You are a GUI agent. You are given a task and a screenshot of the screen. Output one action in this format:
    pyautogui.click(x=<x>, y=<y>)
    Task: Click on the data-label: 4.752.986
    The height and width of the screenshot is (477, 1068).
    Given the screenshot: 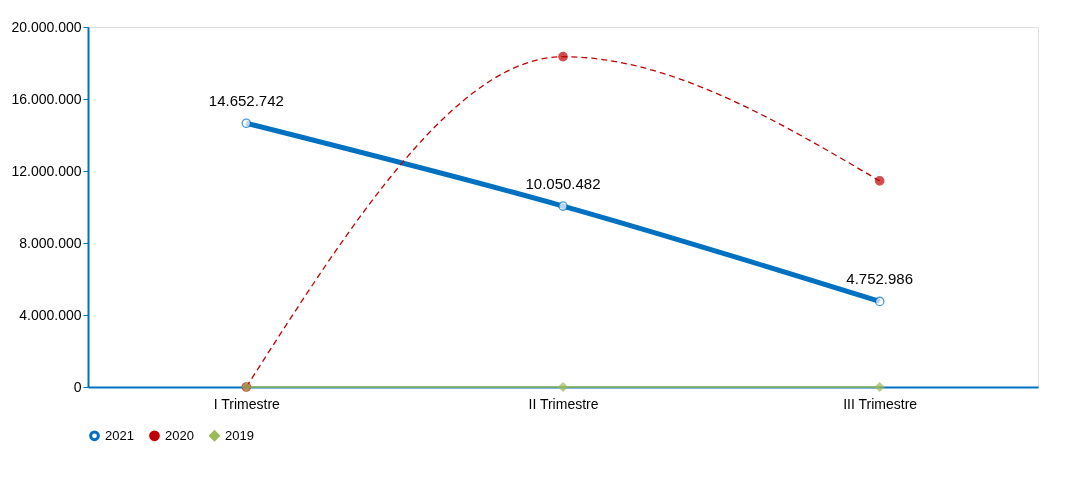 What is the action you would take?
    pyautogui.click(x=880, y=279)
    